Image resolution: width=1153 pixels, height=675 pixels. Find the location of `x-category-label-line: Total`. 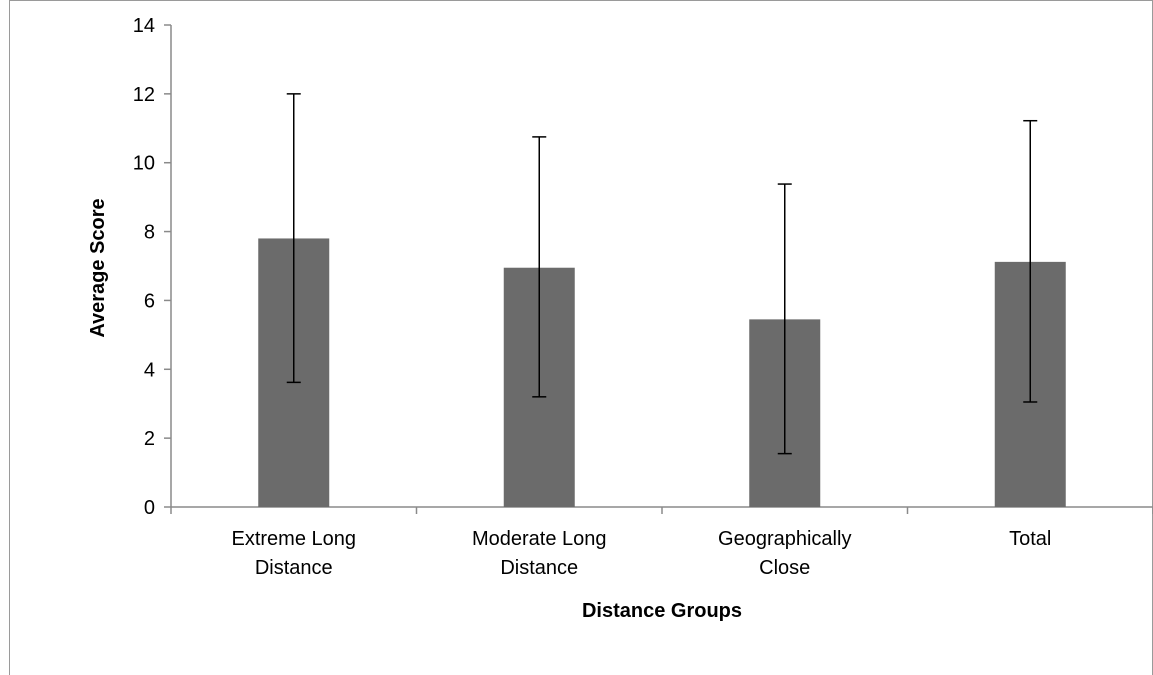

x-category-label-line: Total is located at coordinates (1030, 539).